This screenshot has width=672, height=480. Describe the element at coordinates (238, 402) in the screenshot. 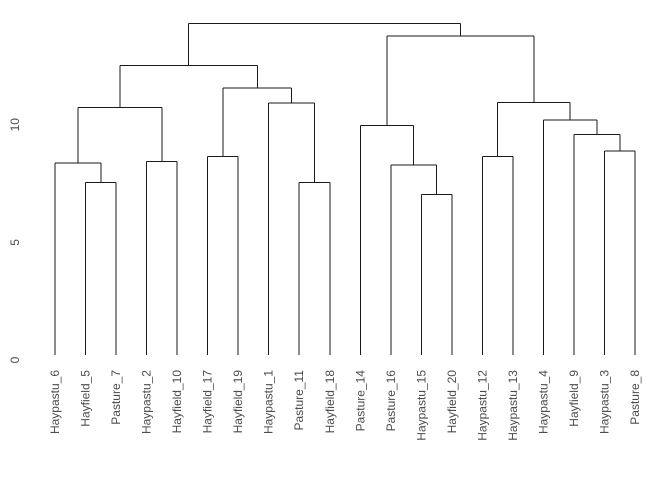

I see `leaf-label-hayfield_19: Hayfield_19` at that location.